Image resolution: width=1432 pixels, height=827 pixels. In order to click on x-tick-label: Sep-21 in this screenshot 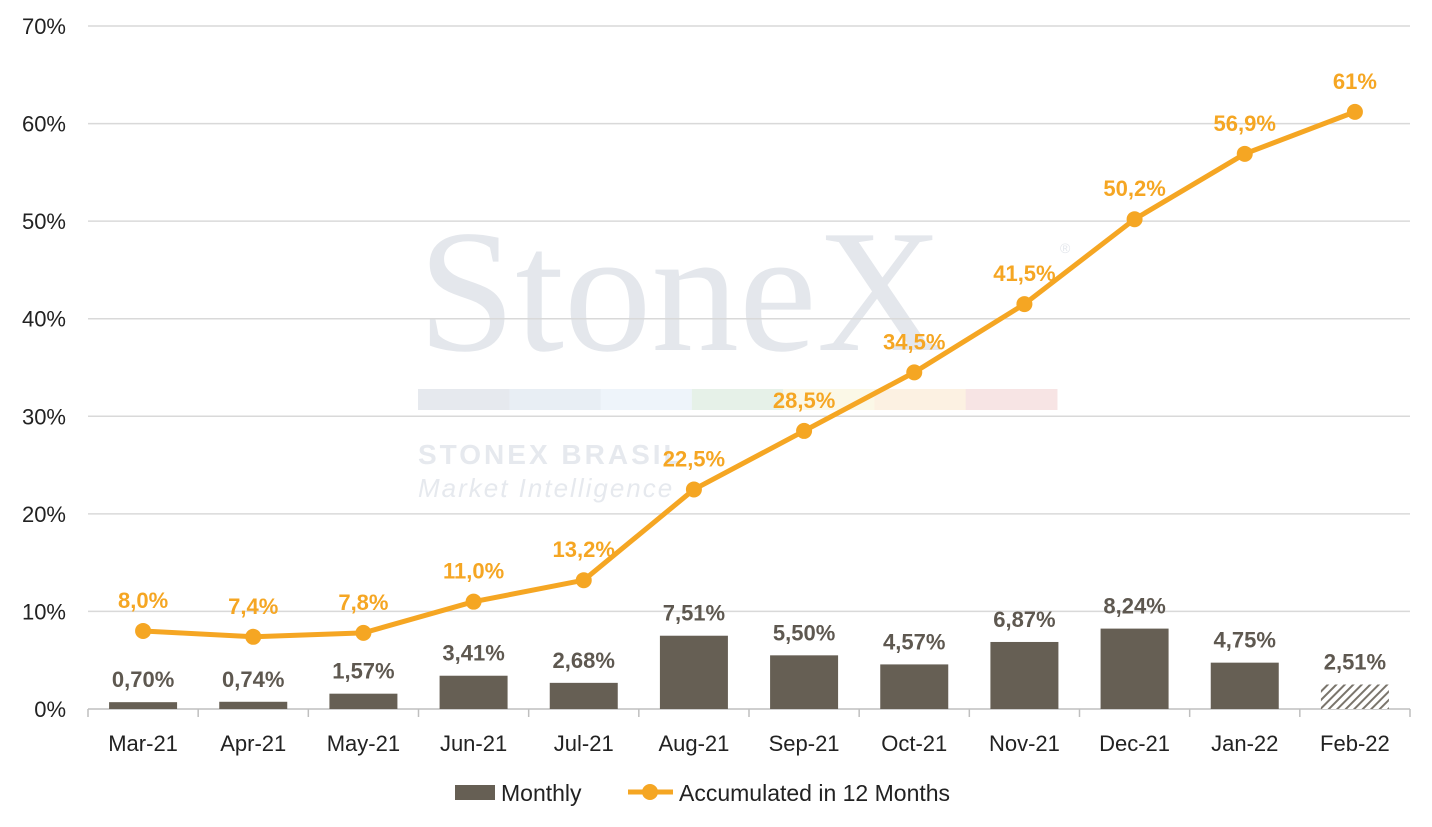, I will do `click(804, 743)`.